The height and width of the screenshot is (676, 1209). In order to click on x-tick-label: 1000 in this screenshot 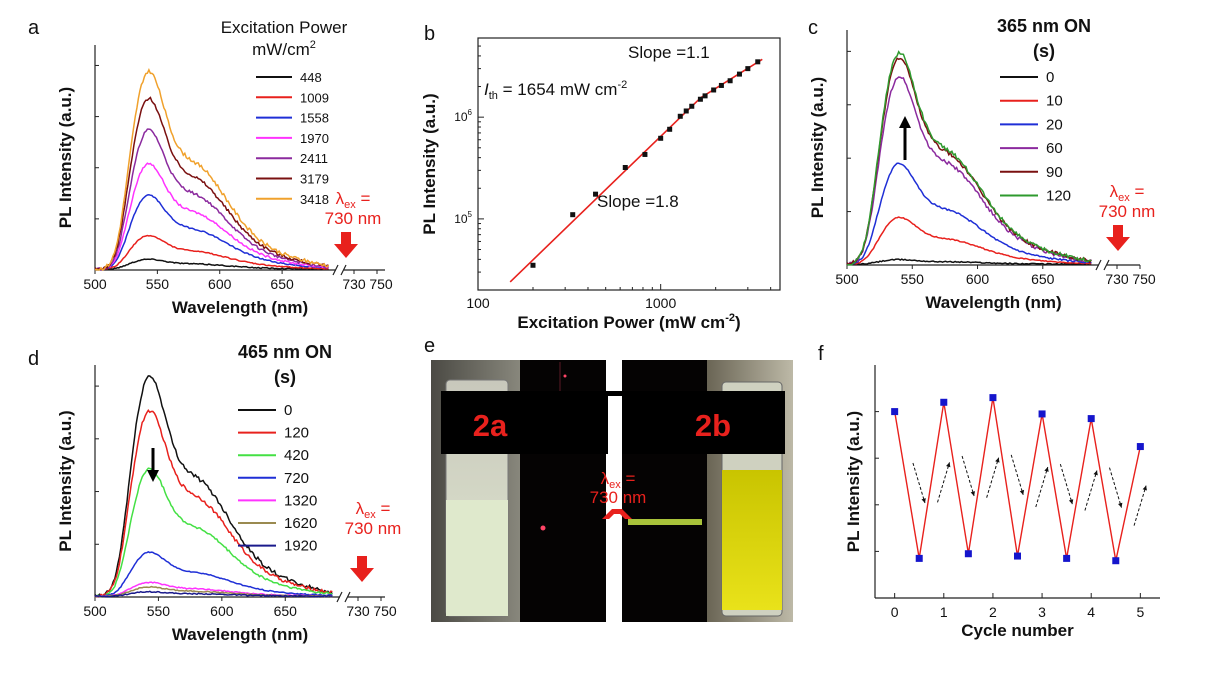, I will do `click(660, 303)`.